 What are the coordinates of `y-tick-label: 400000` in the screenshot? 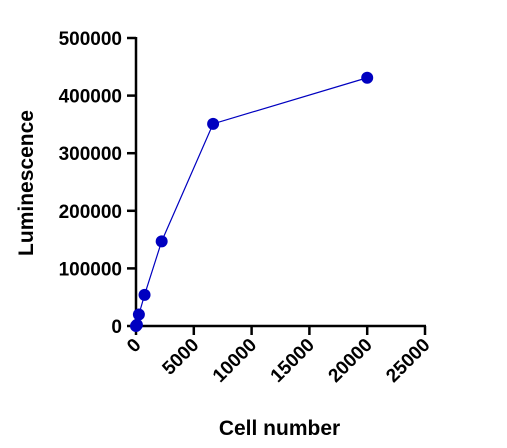 It's located at (90, 97).